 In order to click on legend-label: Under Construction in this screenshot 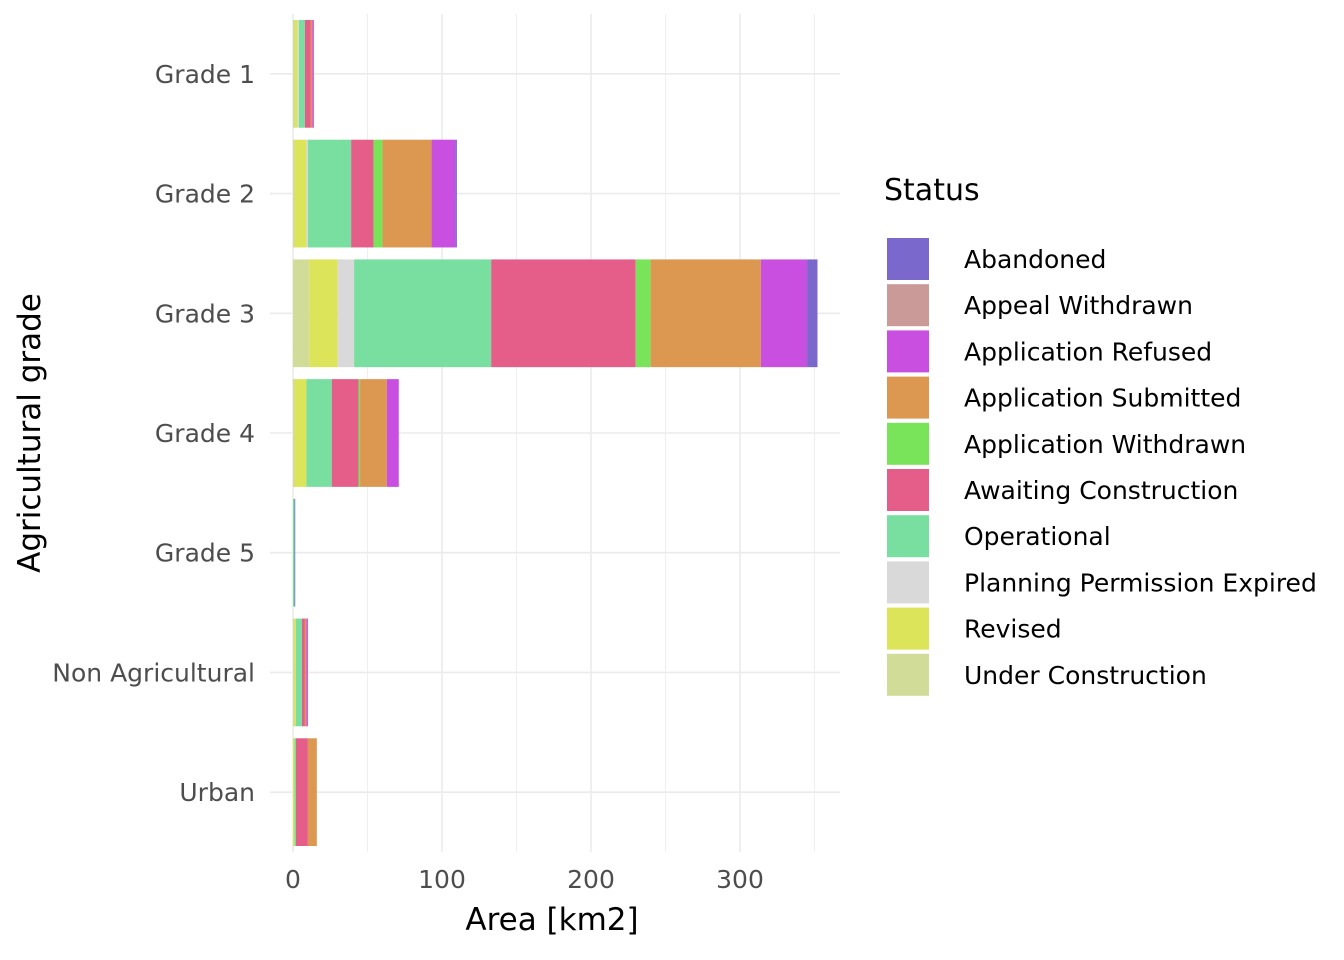, I will do `click(1085, 675)`.